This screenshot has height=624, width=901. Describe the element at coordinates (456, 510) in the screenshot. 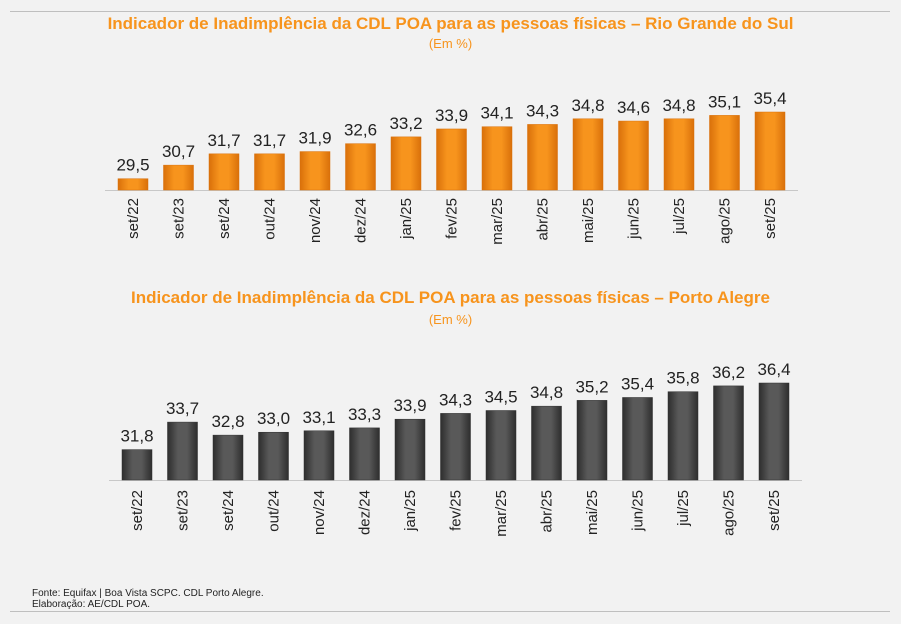

I see `tick-label-poa-7: fev/25` at that location.